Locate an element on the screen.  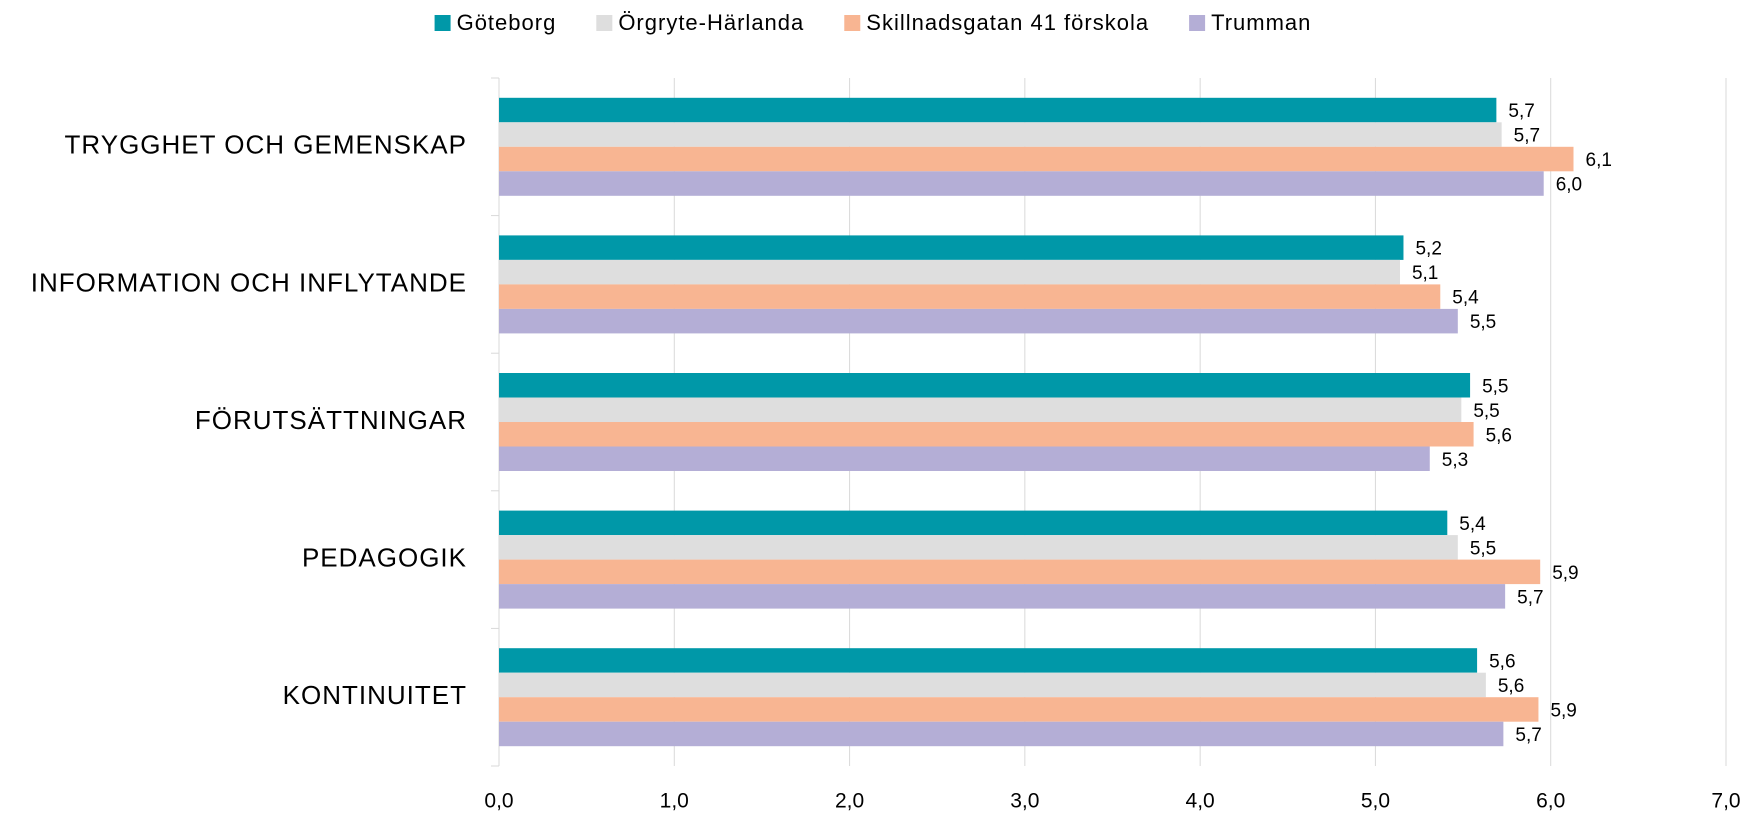
x-tick-label: 2,0 is located at coordinates (849, 801).